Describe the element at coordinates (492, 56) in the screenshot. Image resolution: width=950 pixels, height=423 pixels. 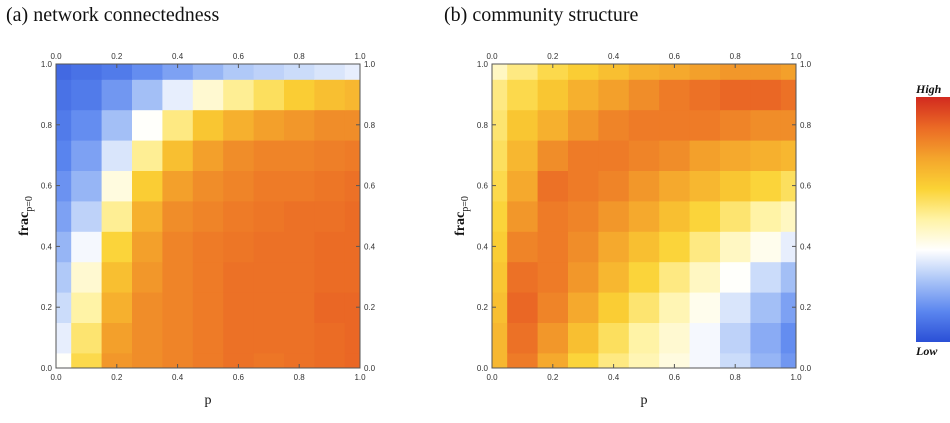
I see `x-tick-label-top: 0.0` at that location.